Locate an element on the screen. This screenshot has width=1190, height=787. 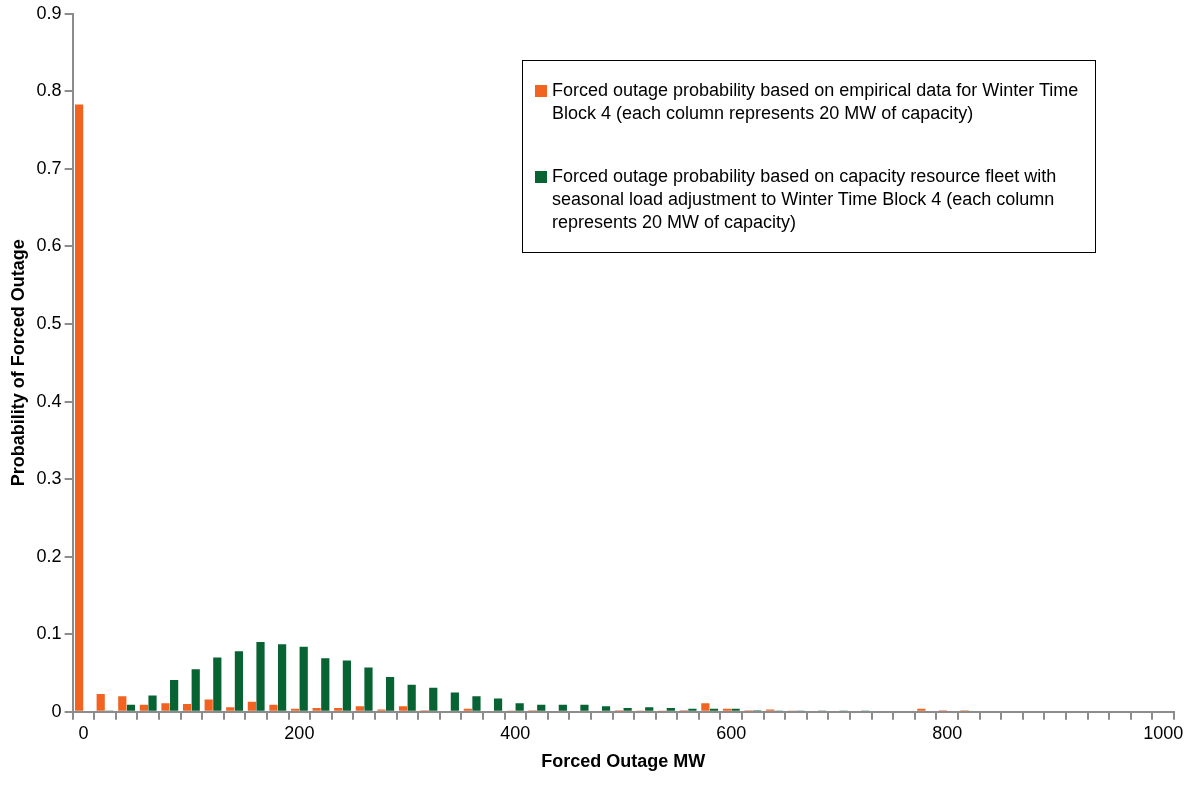
y-tick-label: 0.5 is located at coordinates (49, 322).